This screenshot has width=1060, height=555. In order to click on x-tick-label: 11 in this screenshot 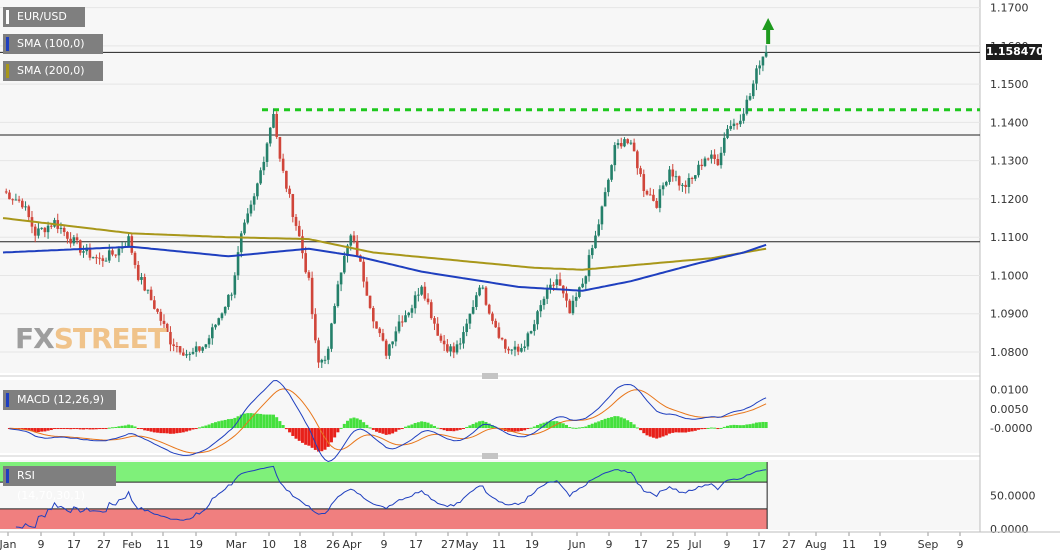, I will do `click(499, 544)`.